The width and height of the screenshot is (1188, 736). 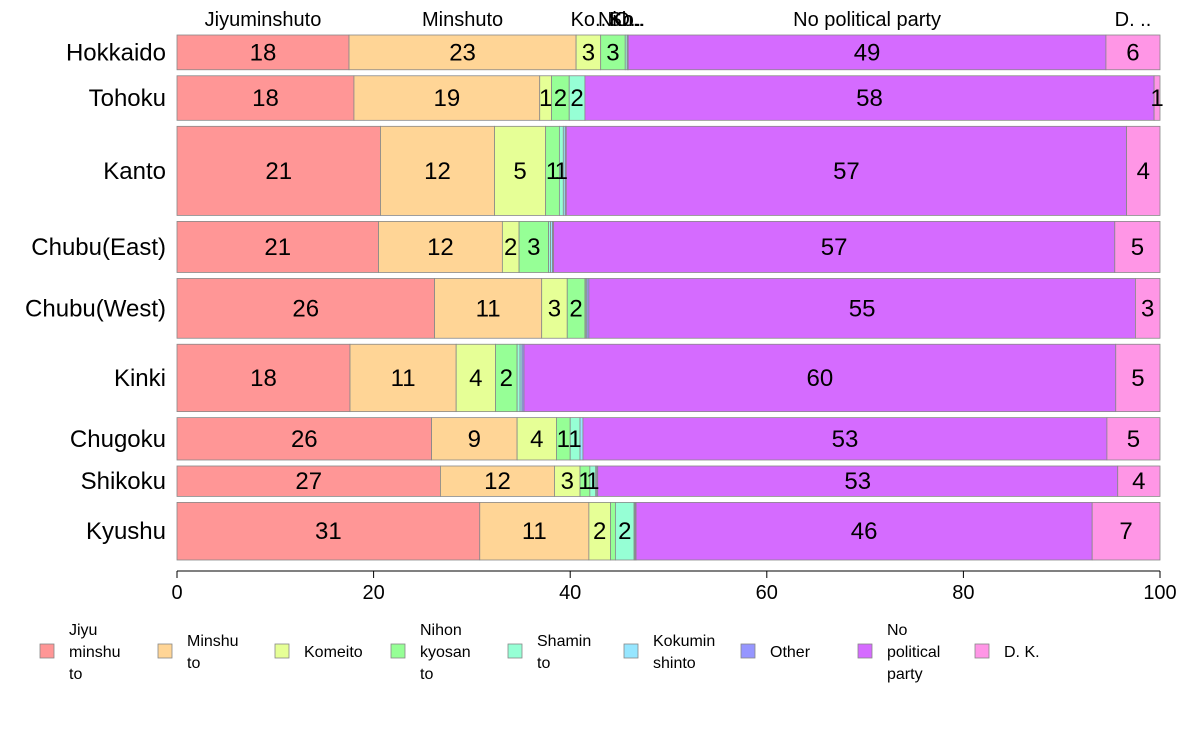 I want to click on legend-label: D. K., so click(x=1022, y=652).